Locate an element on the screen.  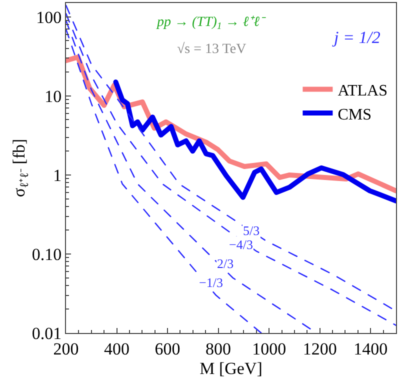
y-tick-label: 0.10 is located at coordinates (47, 254).